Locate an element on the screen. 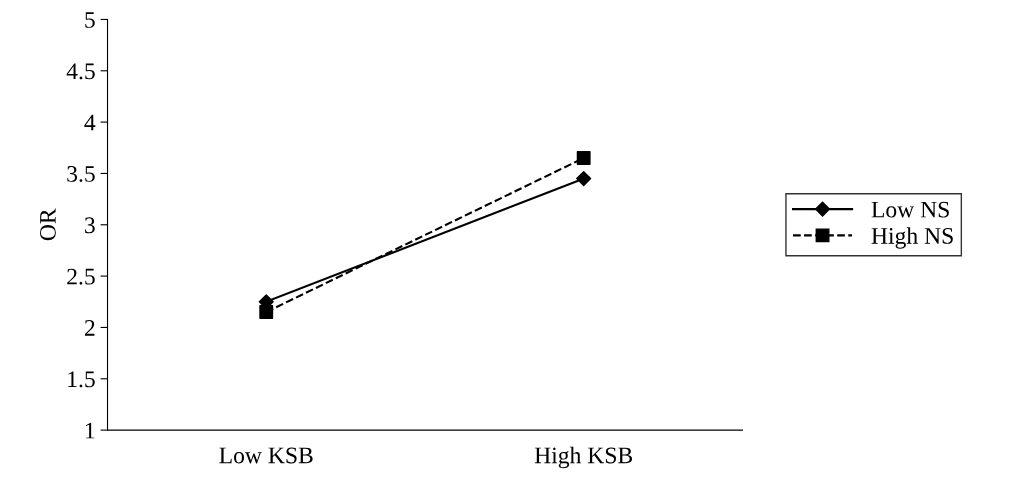 The image size is (1024, 486). y-tick-label: 4 is located at coordinates (90, 122).